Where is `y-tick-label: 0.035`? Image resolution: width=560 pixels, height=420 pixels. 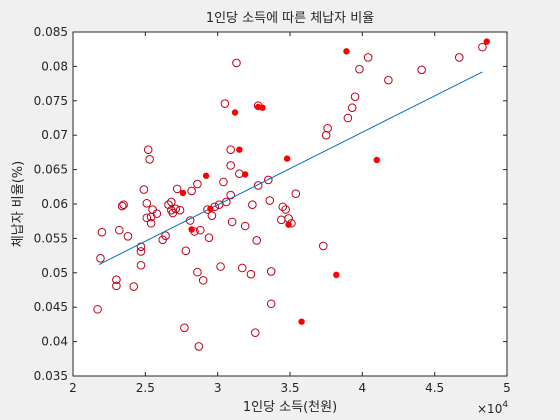 y-tick-label: 0.035 is located at coordinates (51, 376).